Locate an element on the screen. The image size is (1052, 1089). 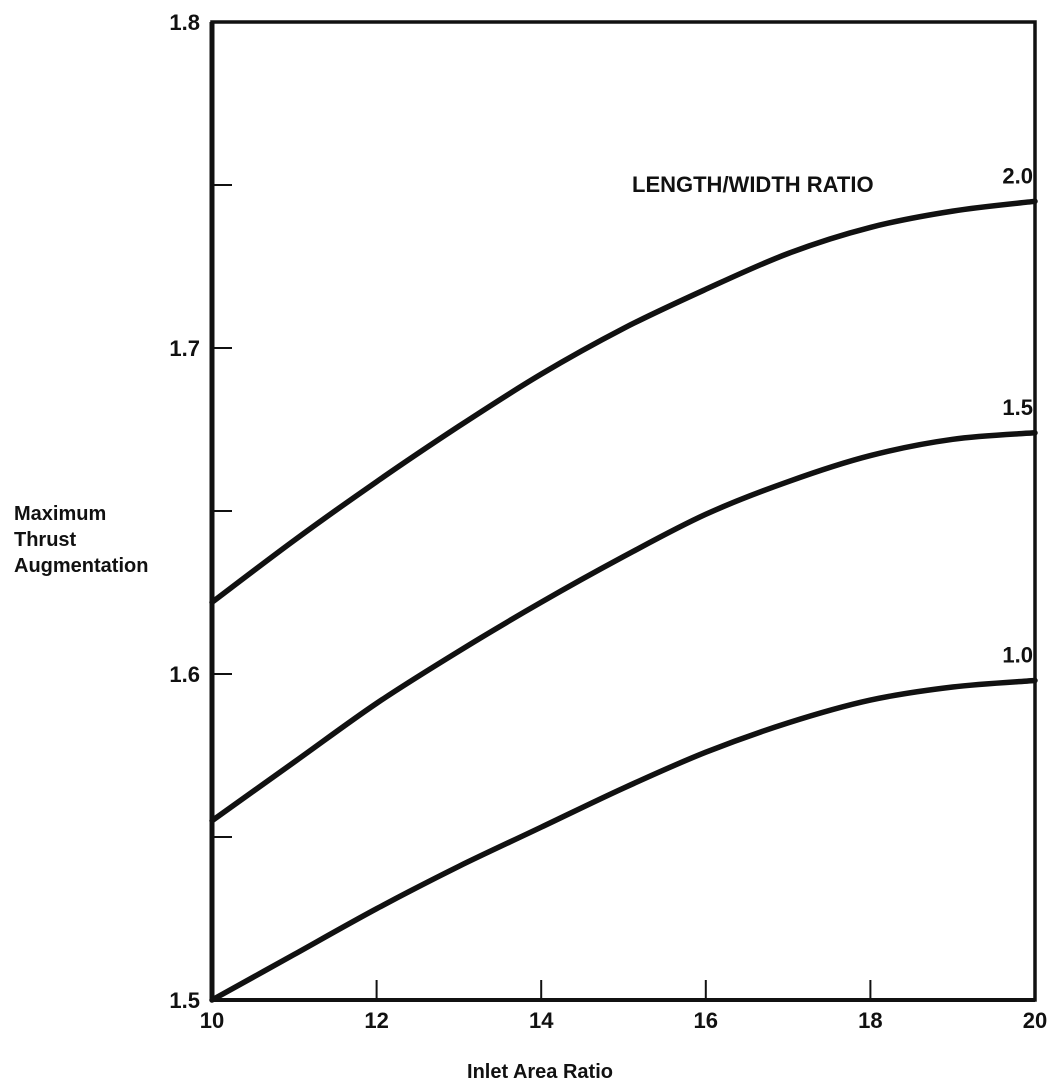
x-tick-label-2: 14 is located at coordinates (541, 1020).